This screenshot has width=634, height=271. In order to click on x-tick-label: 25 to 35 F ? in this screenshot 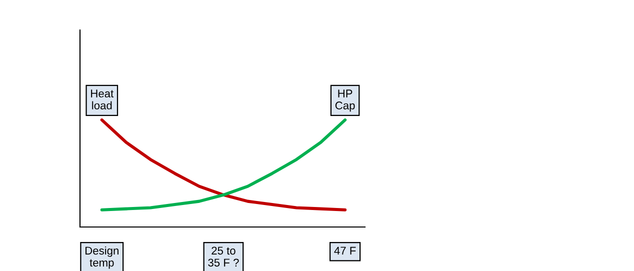, I will do `click(223, 256)`.